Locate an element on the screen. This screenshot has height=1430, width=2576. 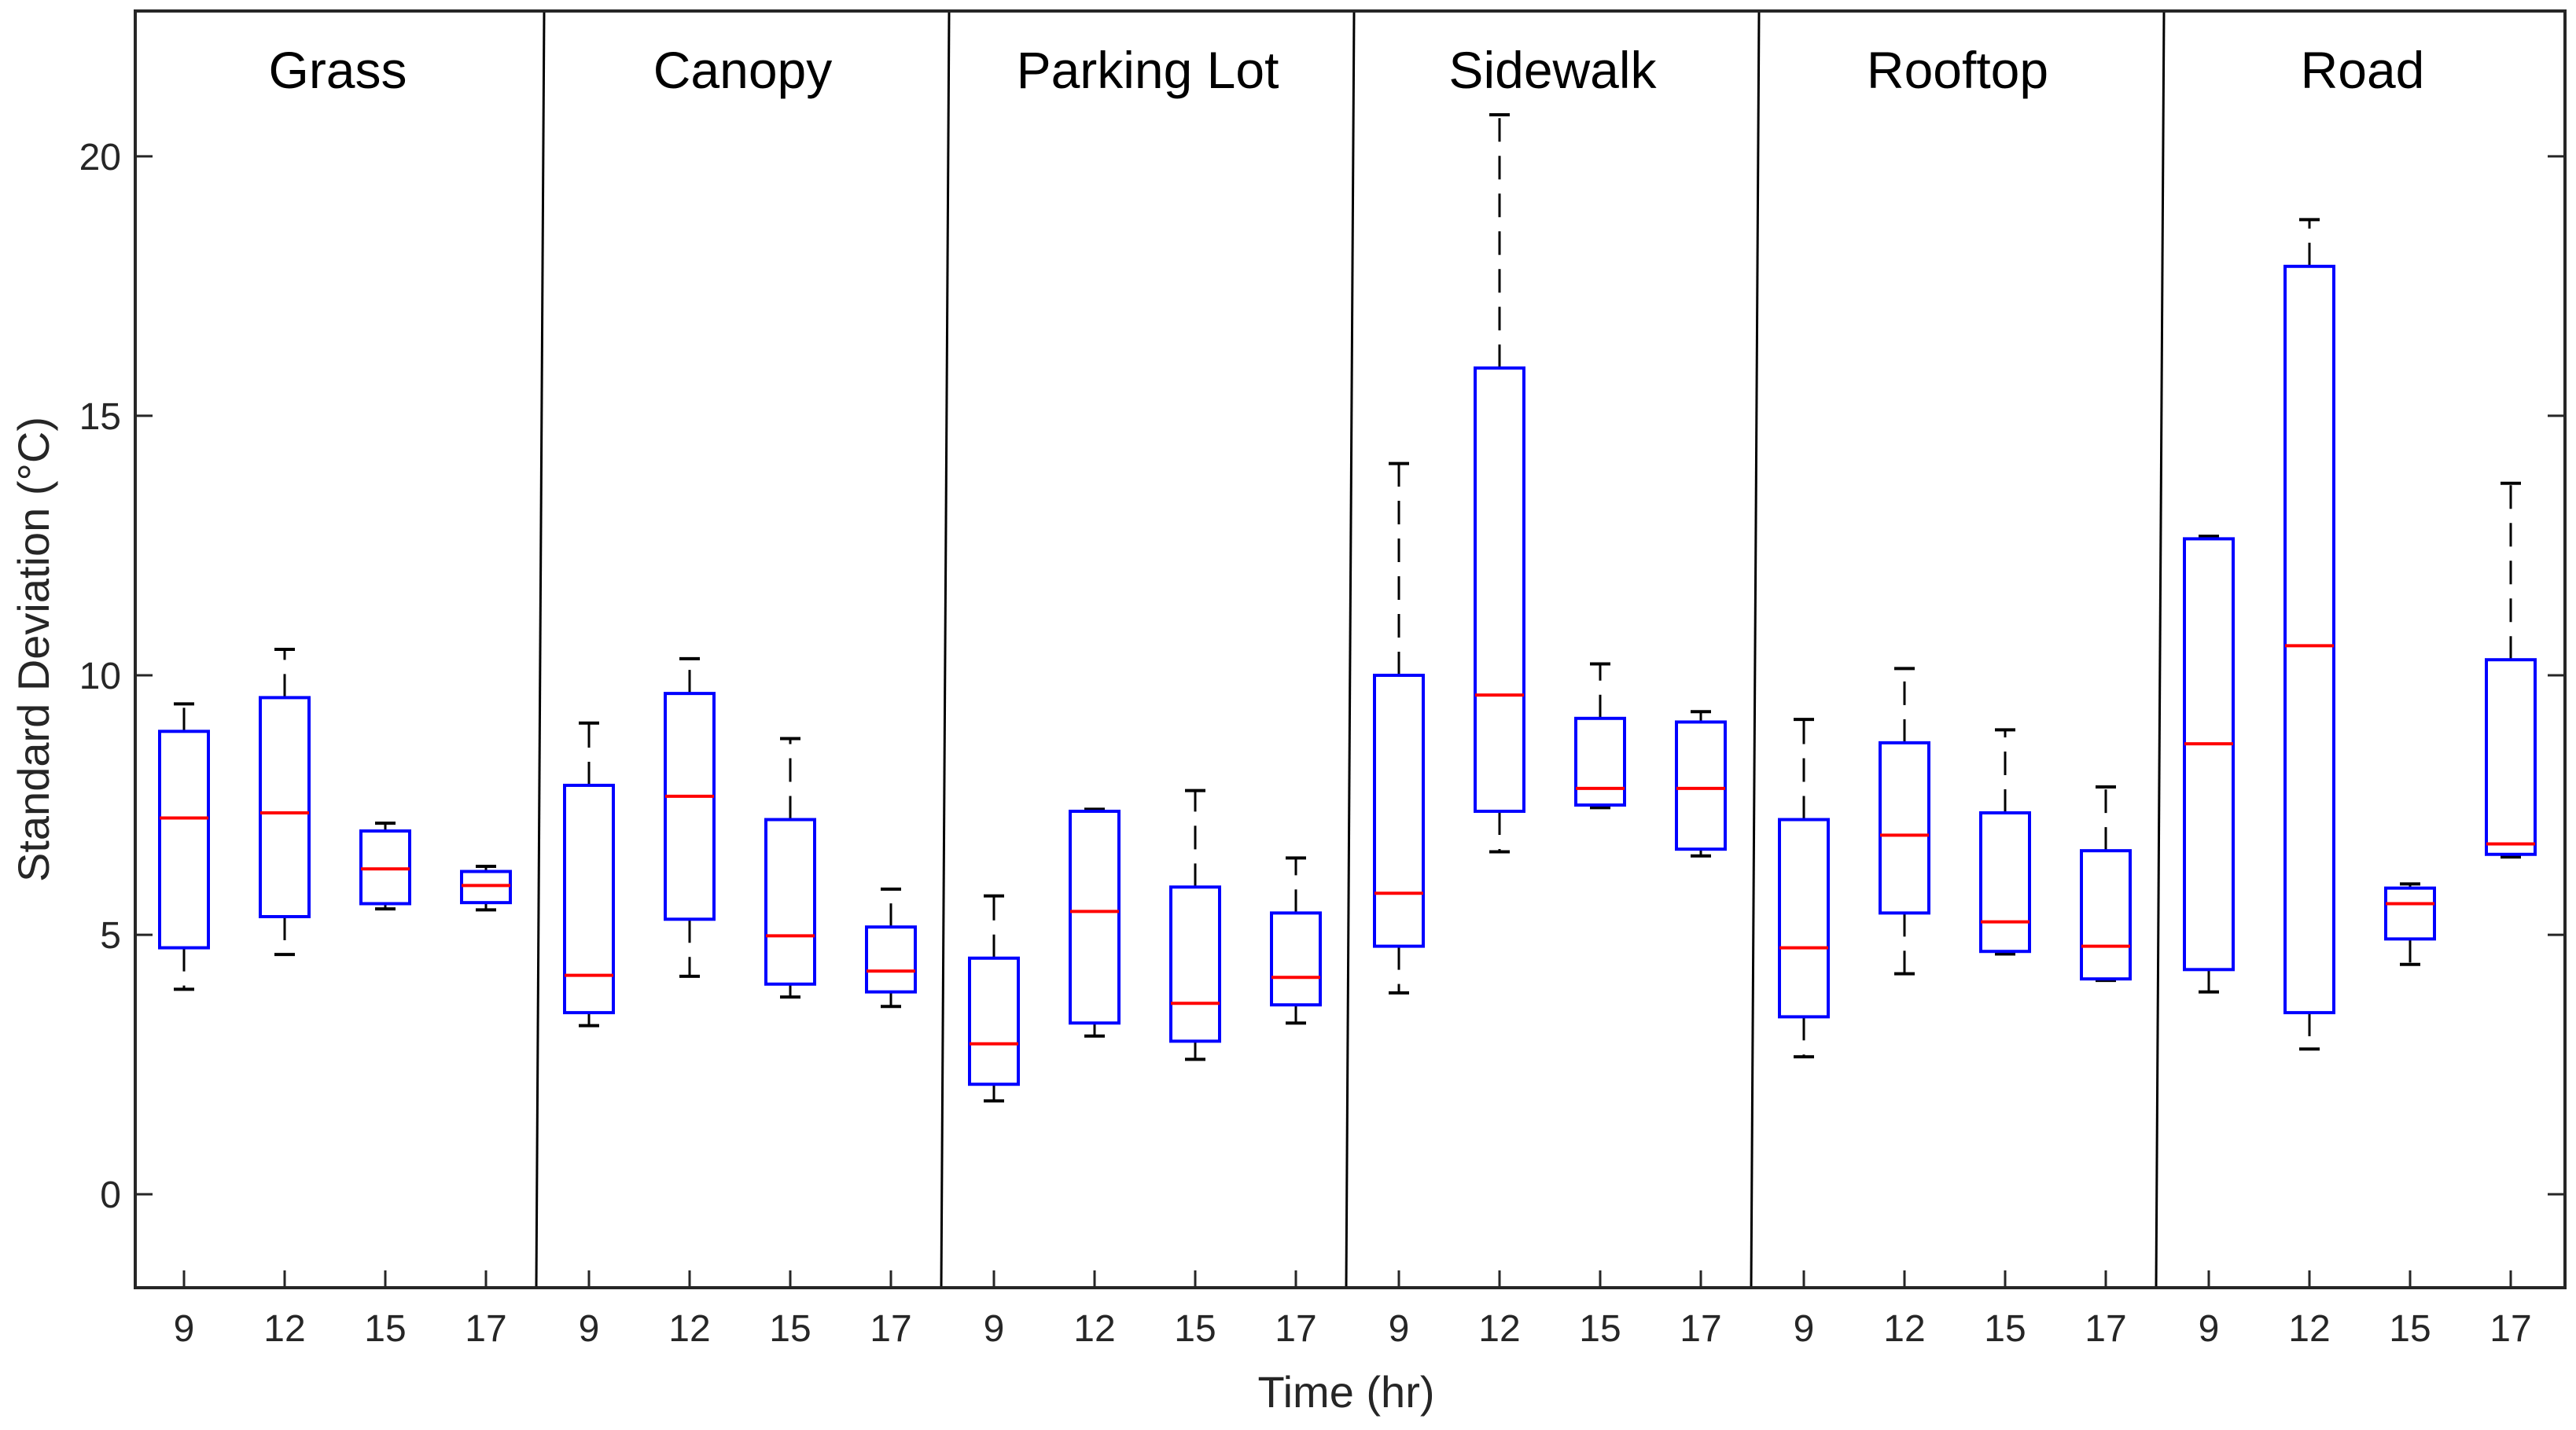
group-title-parking-lot: Parking Lot is located at coordinates (1148, 70).